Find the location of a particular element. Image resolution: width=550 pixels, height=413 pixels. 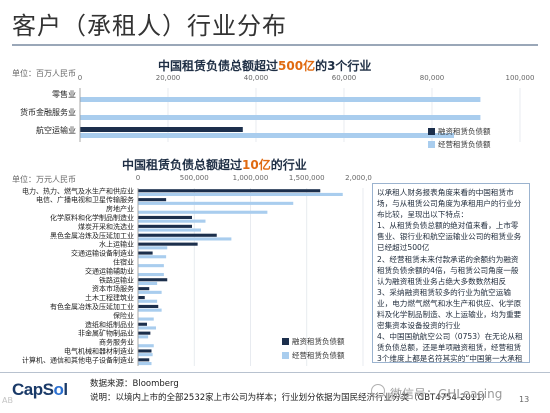

x-tick-label: 1,000,000 is located at coordinates (251, 178).